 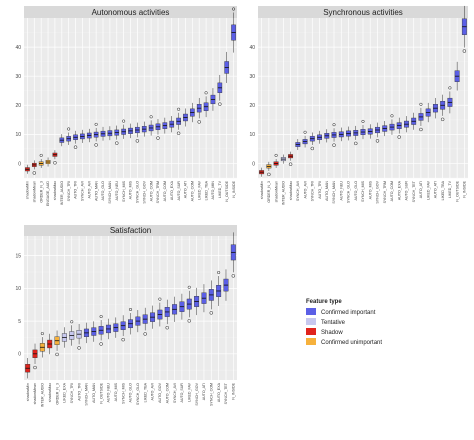 I want to click on y-tick-label: 20, so click(x=252, y=106).